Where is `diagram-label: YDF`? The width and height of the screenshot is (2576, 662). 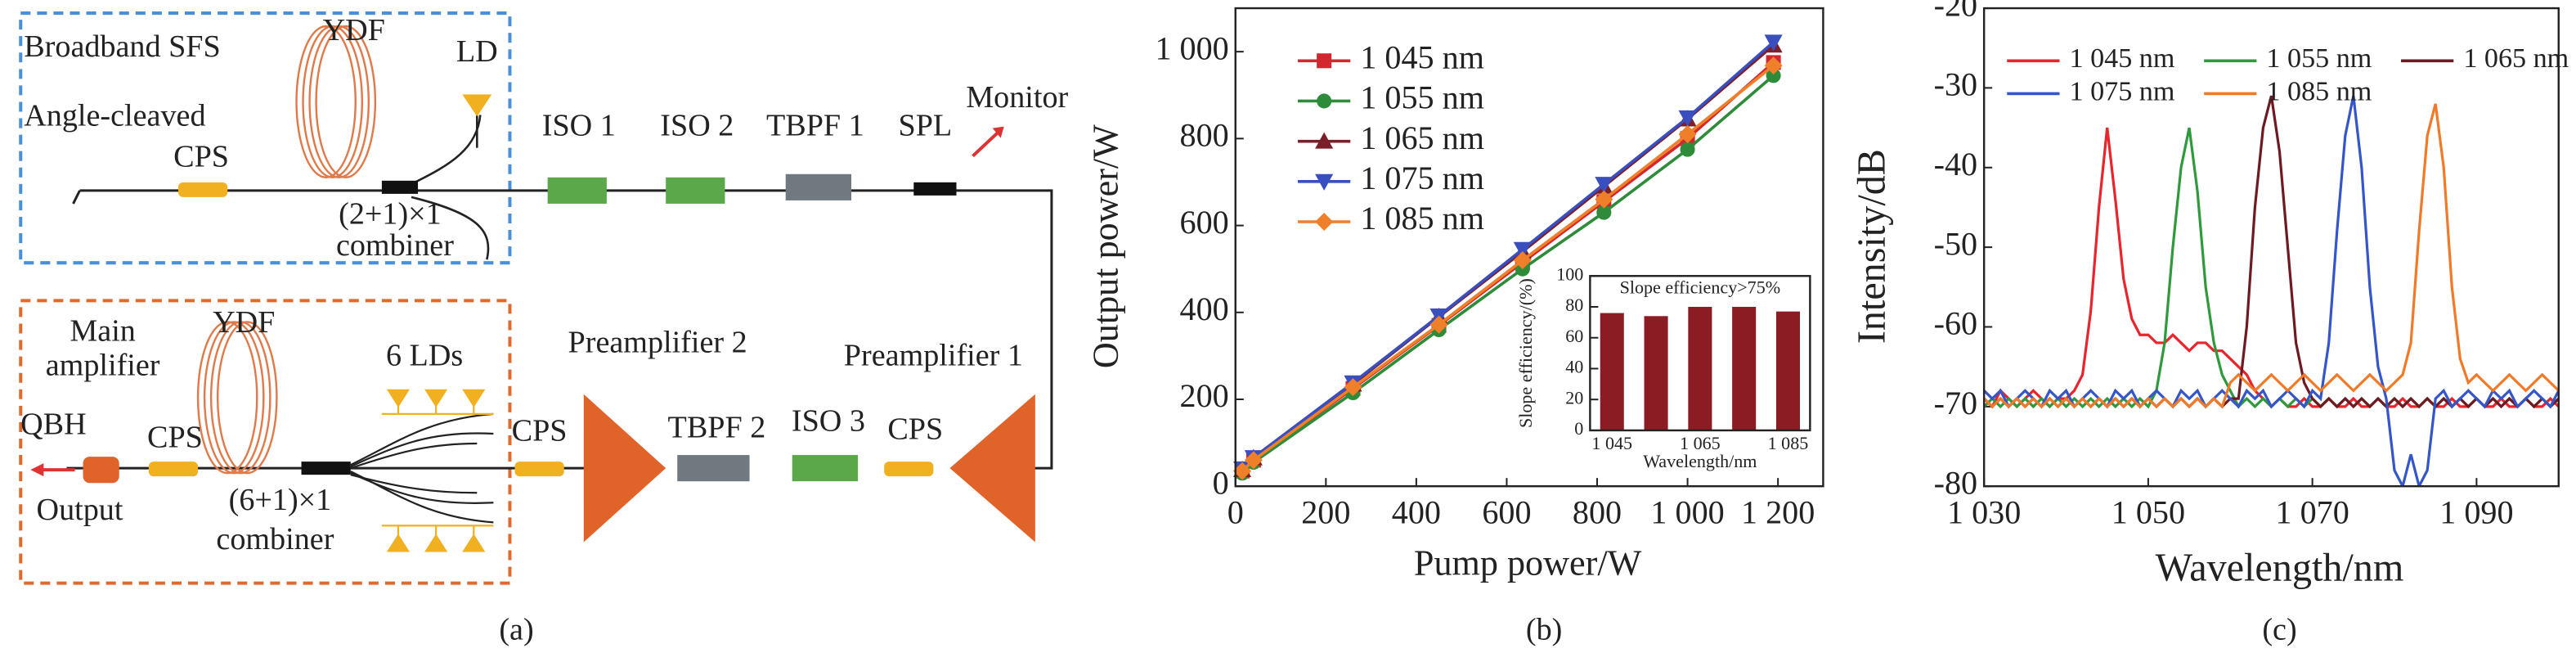 diagram-label: YDF is located at coordinates (244, 322).